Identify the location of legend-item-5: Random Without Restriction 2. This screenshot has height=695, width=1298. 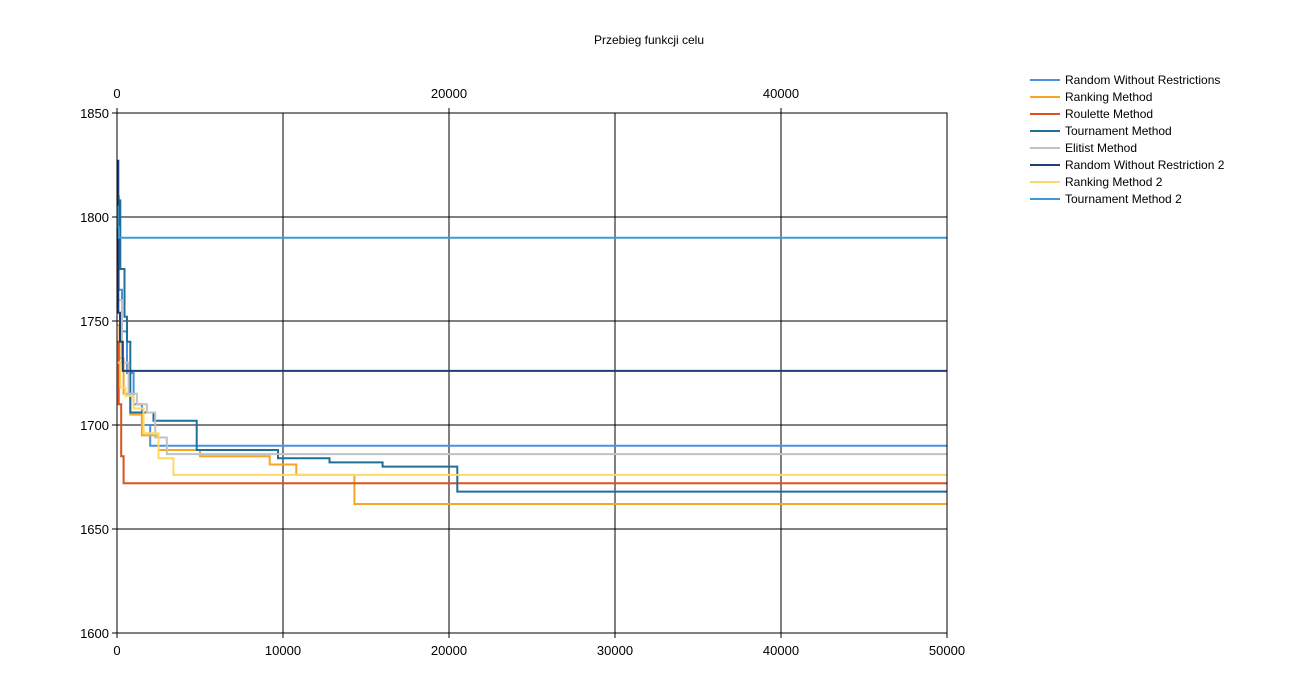
(1127, 165).